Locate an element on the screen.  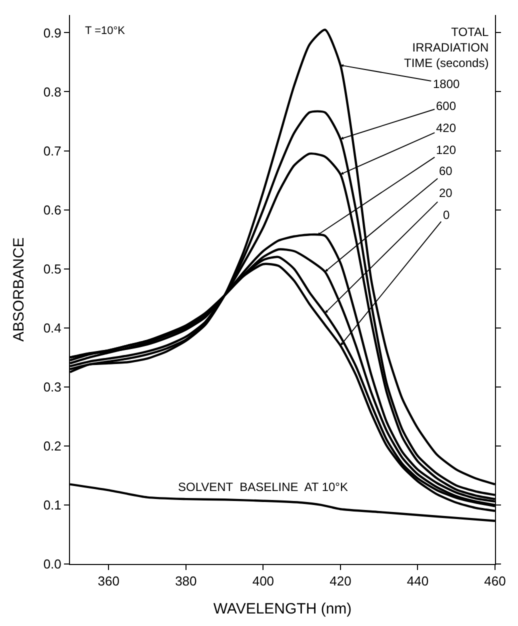
y-axis-title: ABSORBANCE is located at coordinates (19, 289).